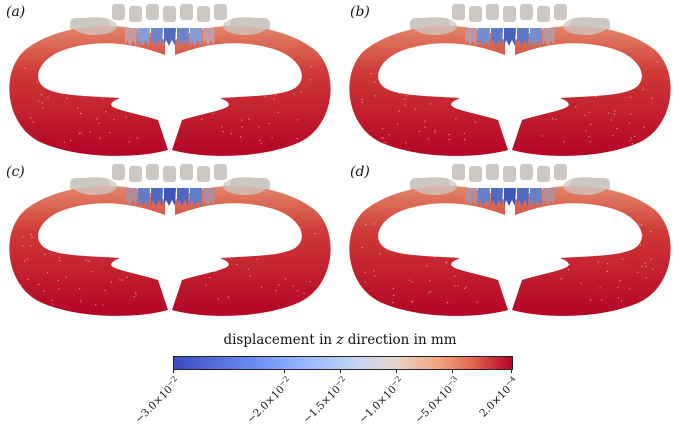 The height and width of the screenshot is (432, 680). I want to click on panel-label: (c), so click(15, 172).